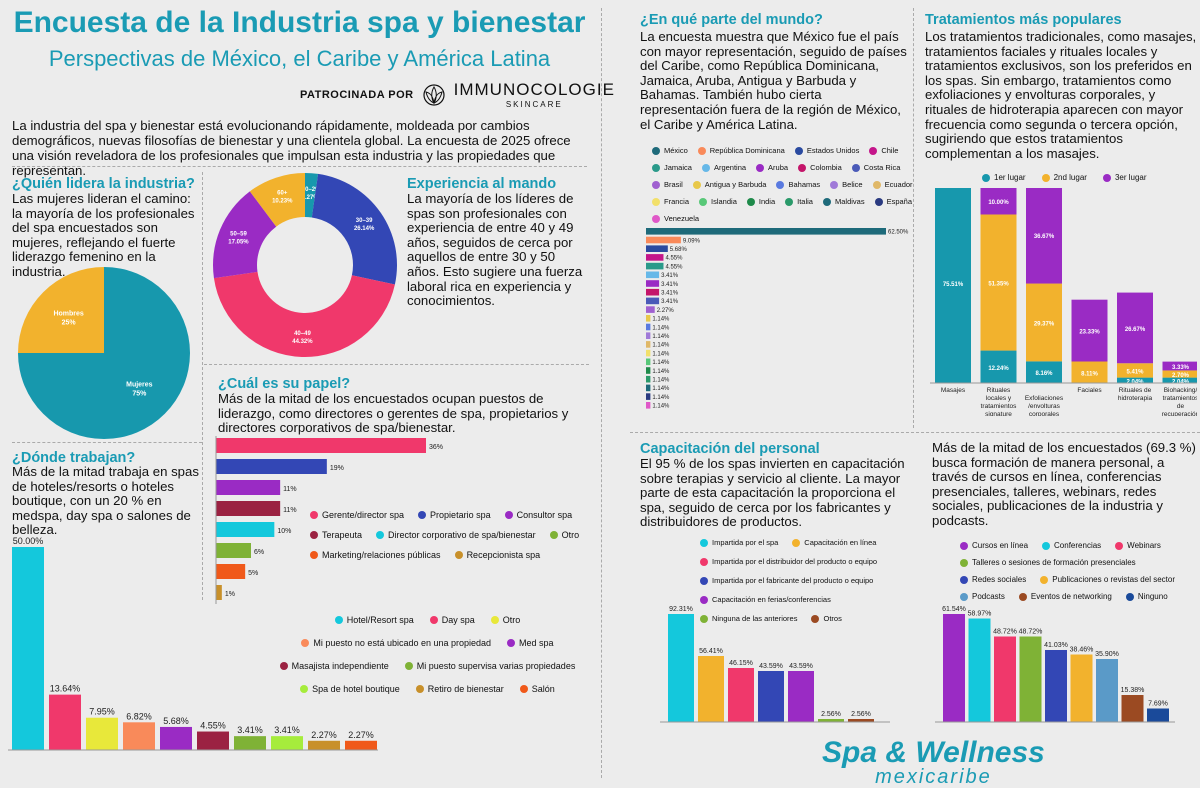  Describe the element at coordinates (503, 555) in the screenshot. I see `legend-label: Recepcionista spa` at that location.